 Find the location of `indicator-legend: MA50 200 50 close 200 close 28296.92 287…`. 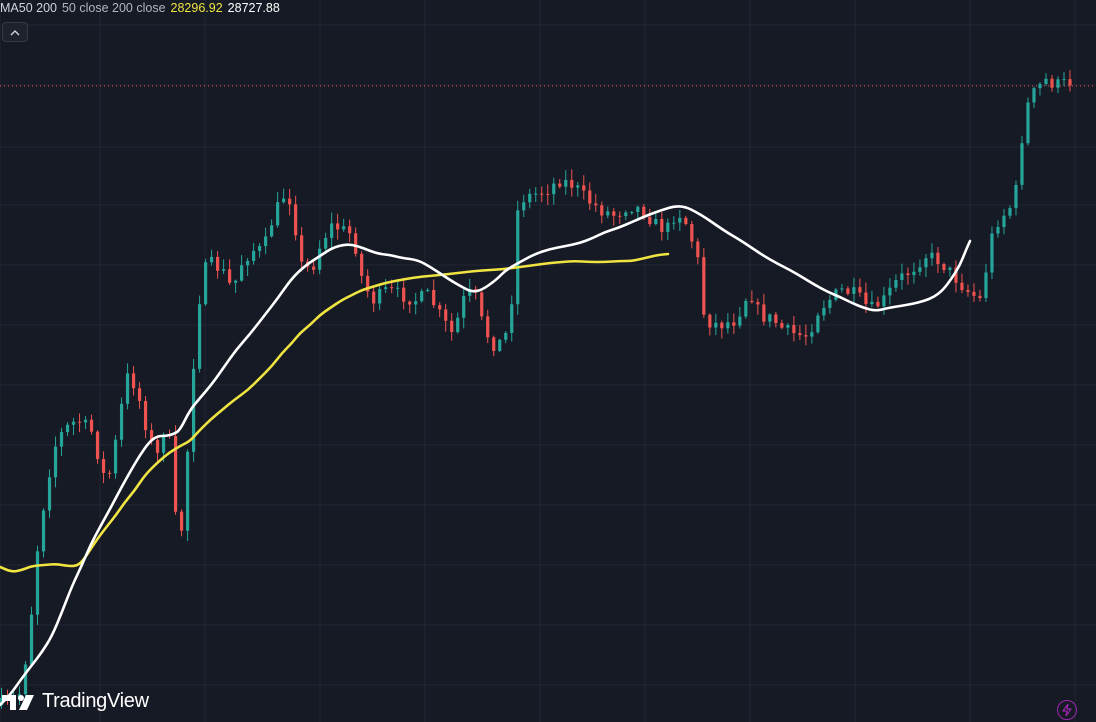

indicator-legend: MA50 200 50 close 200 close 28296.92 287… is located at coordinates (140, 8).